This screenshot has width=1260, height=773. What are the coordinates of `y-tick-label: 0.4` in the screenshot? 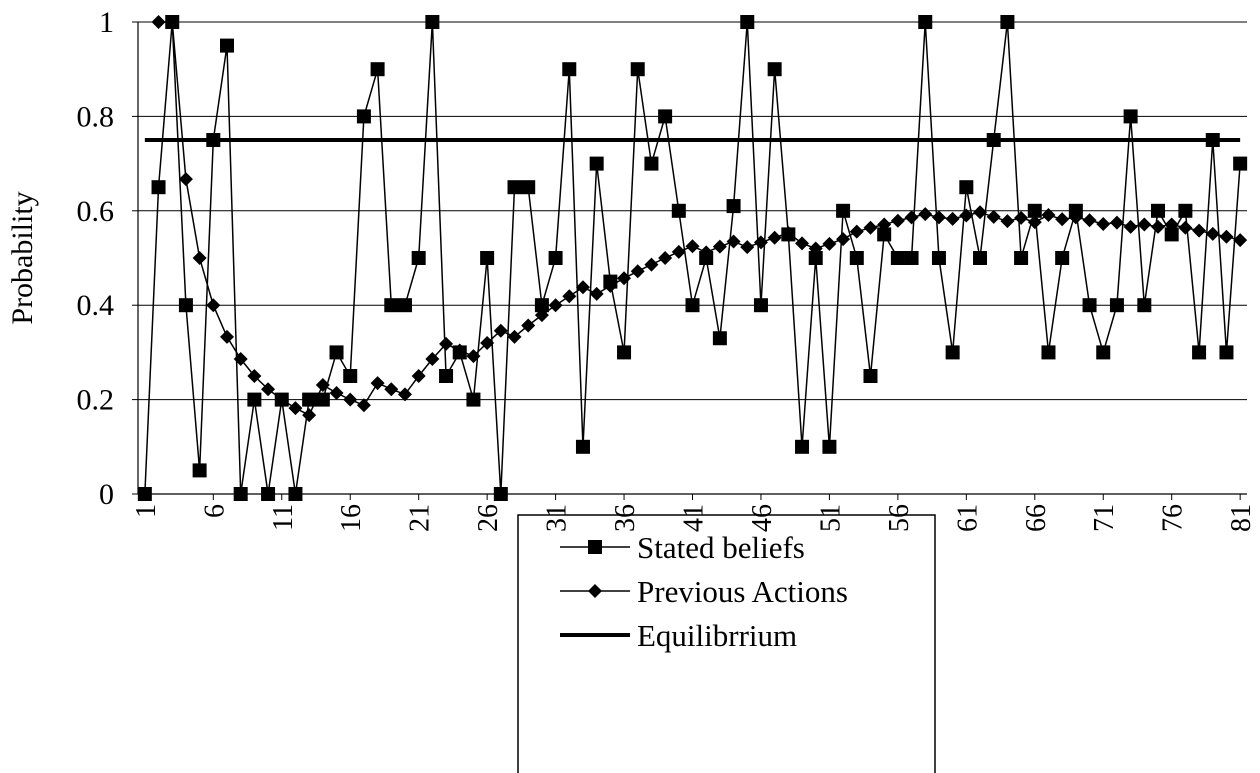 It's located at (96, 305).